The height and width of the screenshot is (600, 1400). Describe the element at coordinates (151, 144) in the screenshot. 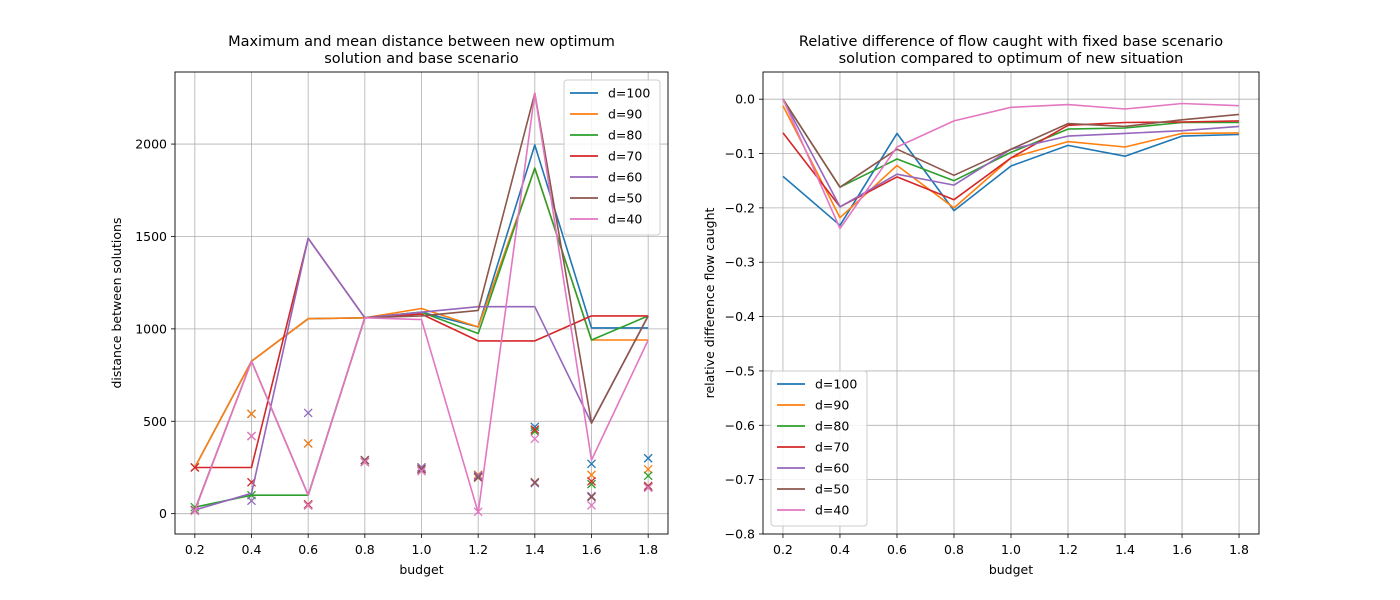

I see `y-tick-label: 2000` at that location.